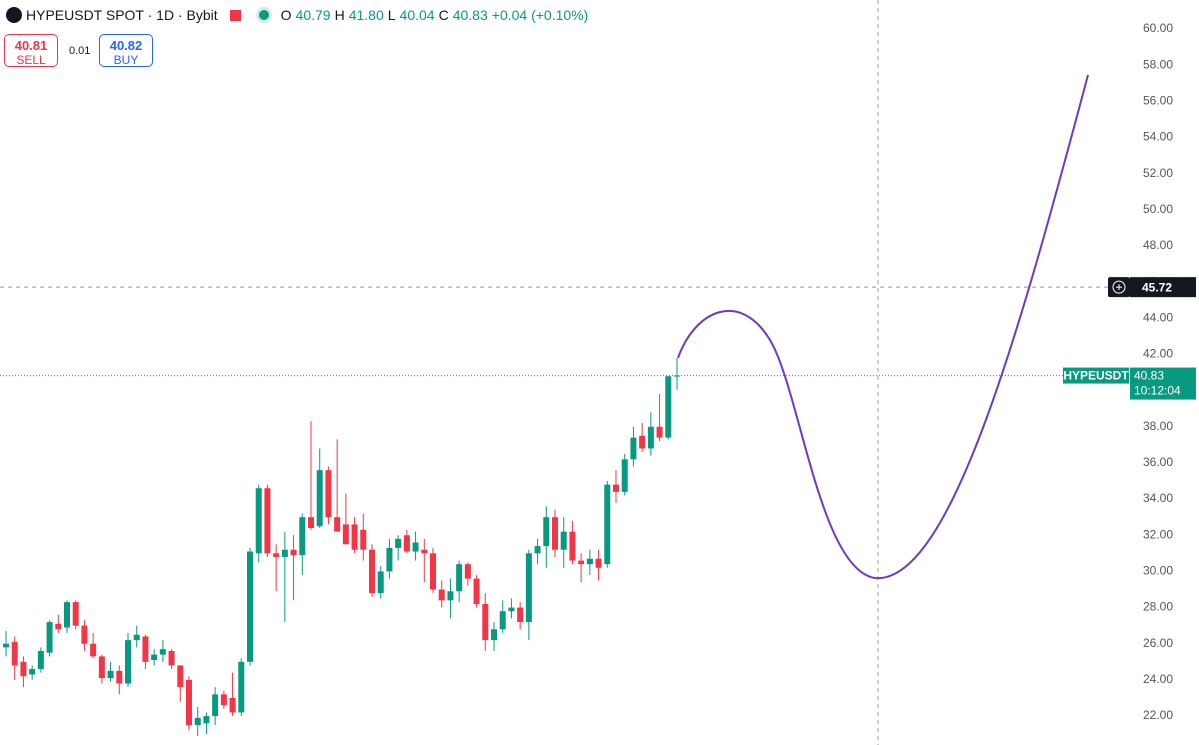 This screenshot has height=745, width=1199. What do you see at coordinates (1163, 287) in the screenshot?
I see `crosshair-price-box` at bounding box center [1163, 287].